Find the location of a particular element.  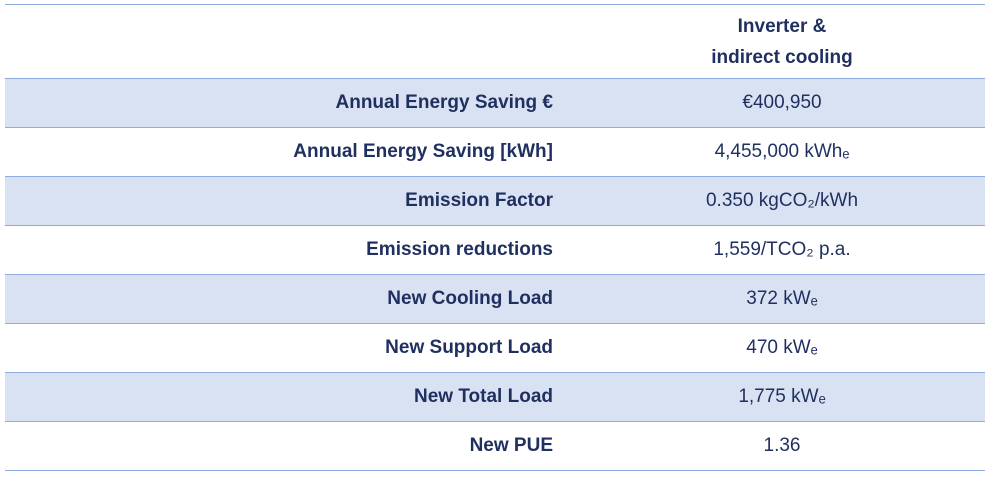

header-empty-cell is located at coordinates (287, 41).